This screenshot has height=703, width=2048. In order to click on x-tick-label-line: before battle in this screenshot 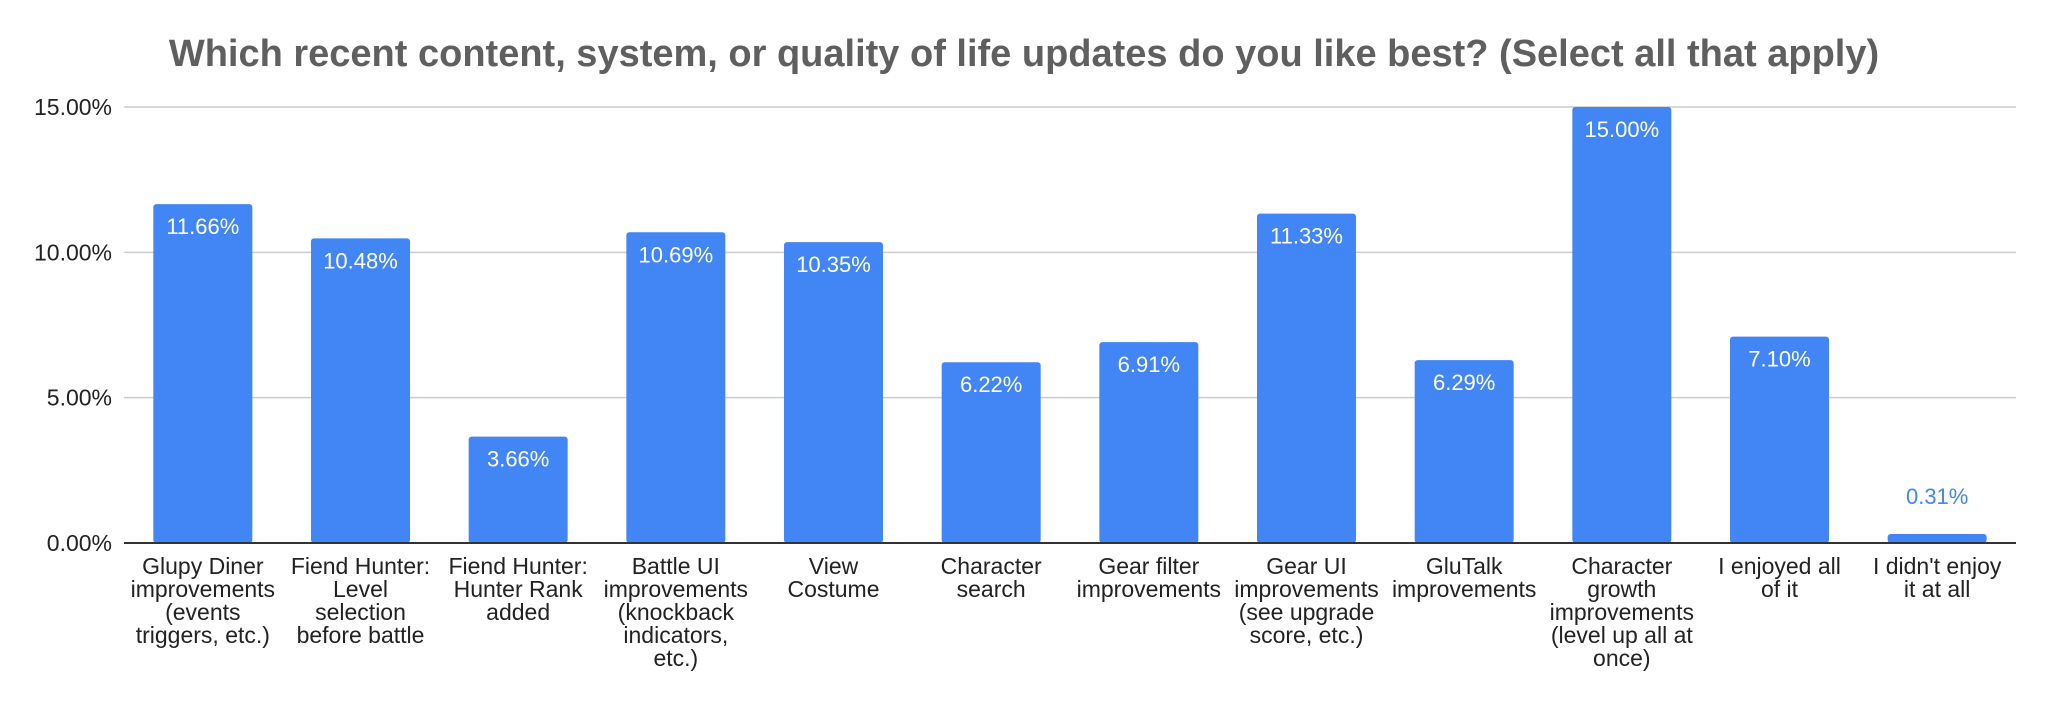, I will do `click(361, 635)`.